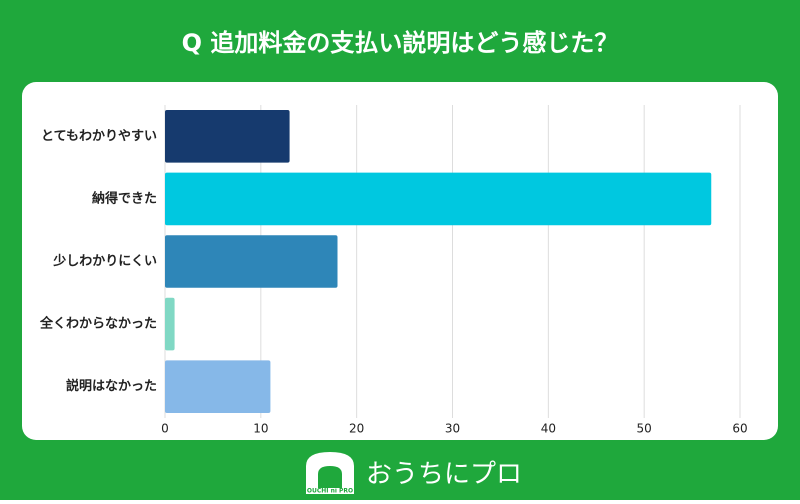  What do you see at coordinates (739, 429) in the screenshot?
I see `x-tick-label: 60` at bounding box center [739, 429].